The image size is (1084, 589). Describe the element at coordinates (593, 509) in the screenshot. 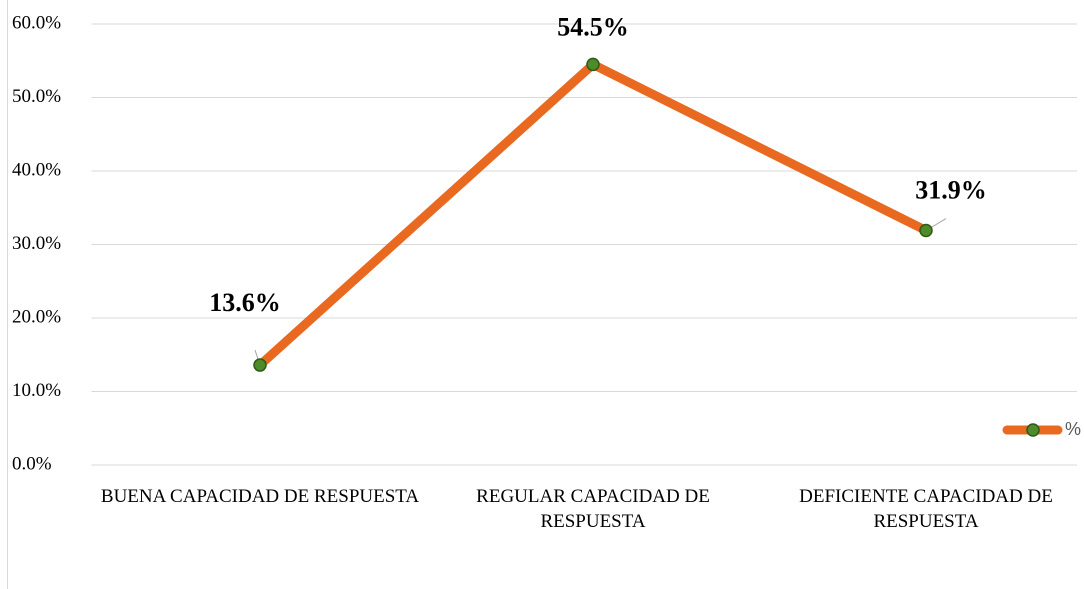

I see `x-tick-label: REGULAR CAPACIDAD DE RESPUESTA` at that location.